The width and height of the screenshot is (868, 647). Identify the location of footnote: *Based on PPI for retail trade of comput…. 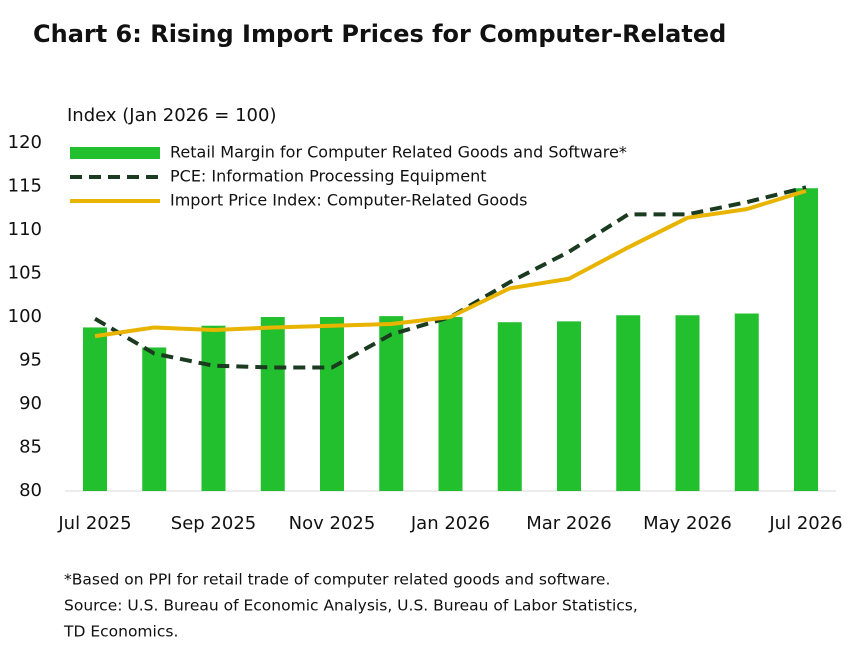
(337, 580).